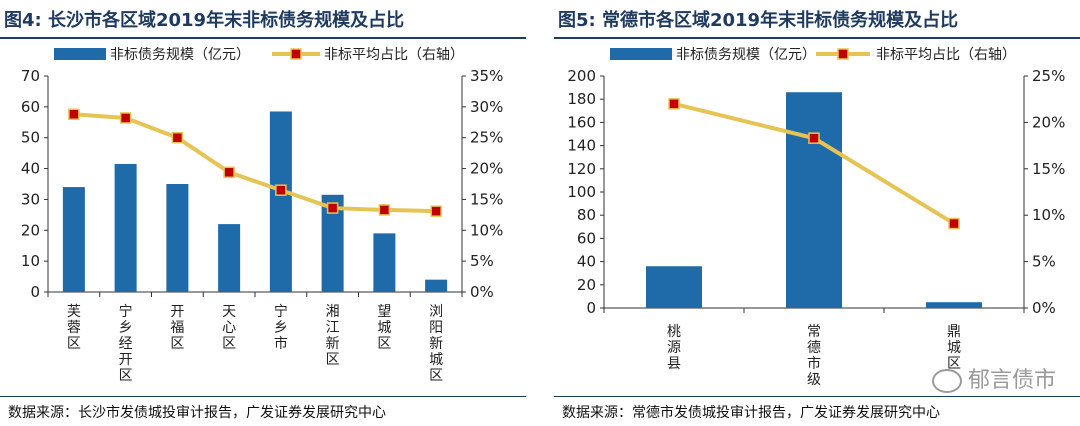  I want to click on left-tick-label: 140, so click(581, 146).